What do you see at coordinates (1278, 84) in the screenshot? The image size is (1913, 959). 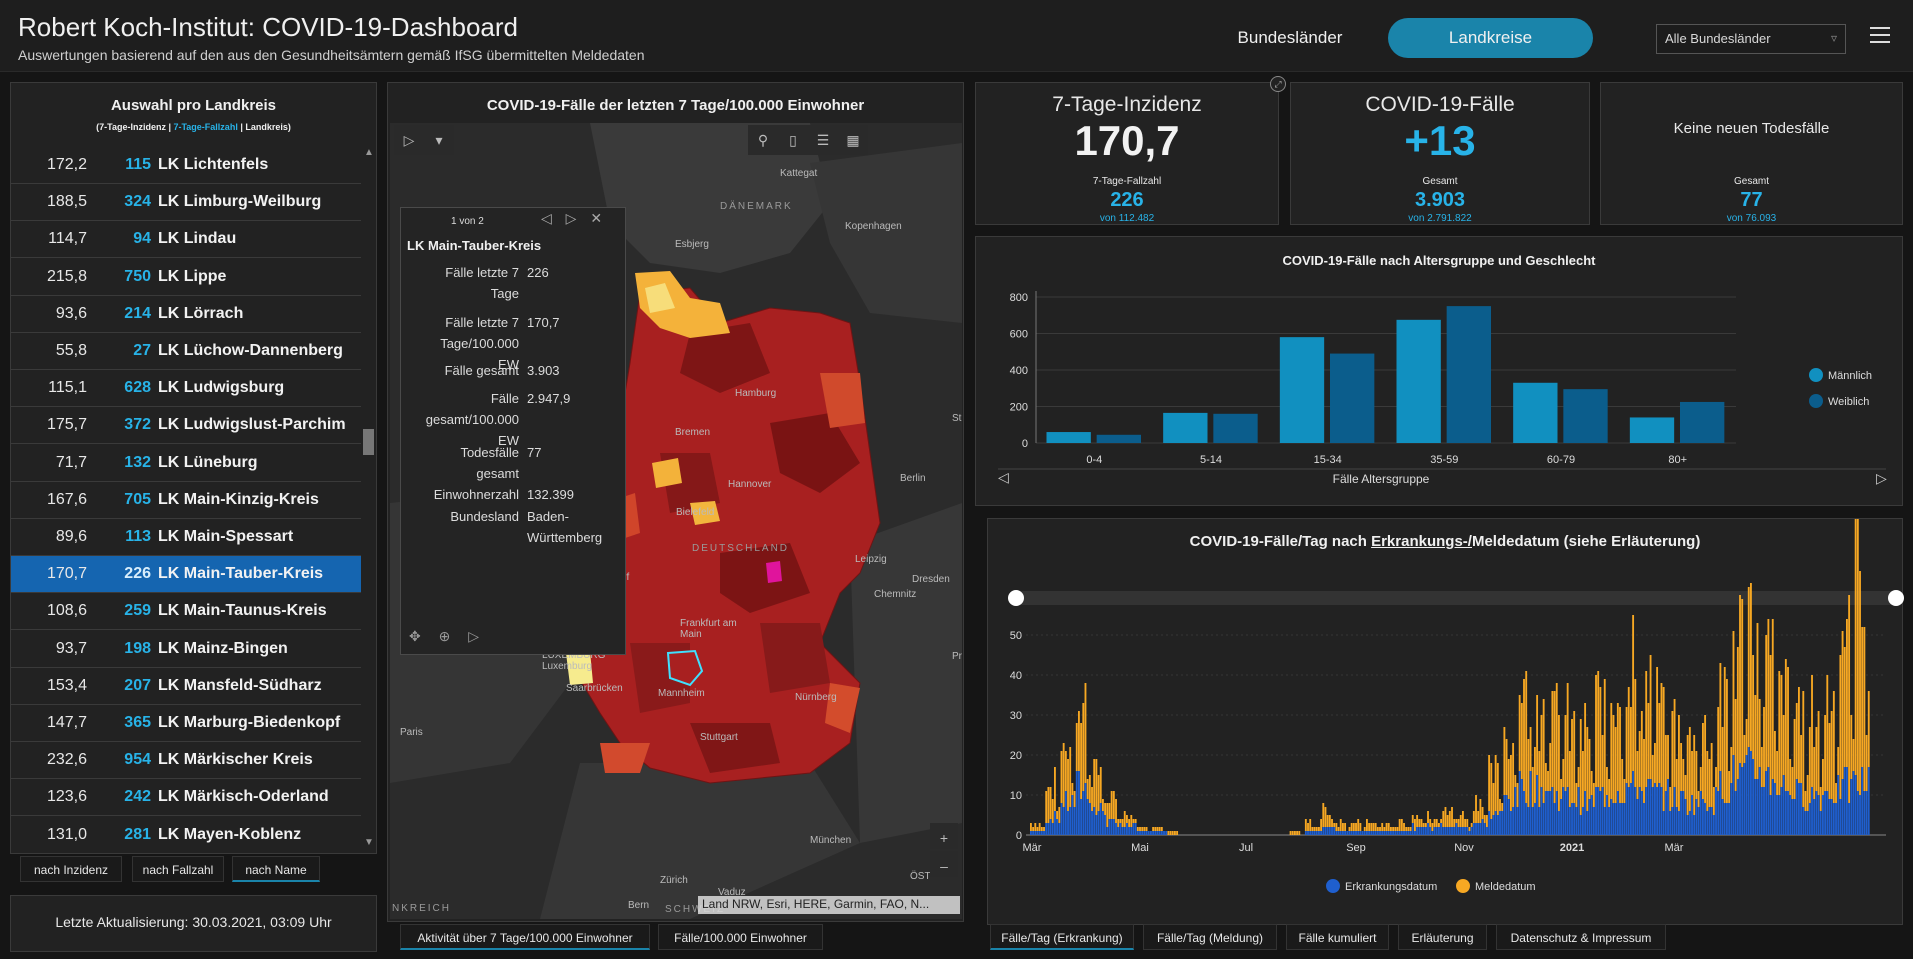 I see `expand-icon: ⤢` at bounding box center [1278, 84].